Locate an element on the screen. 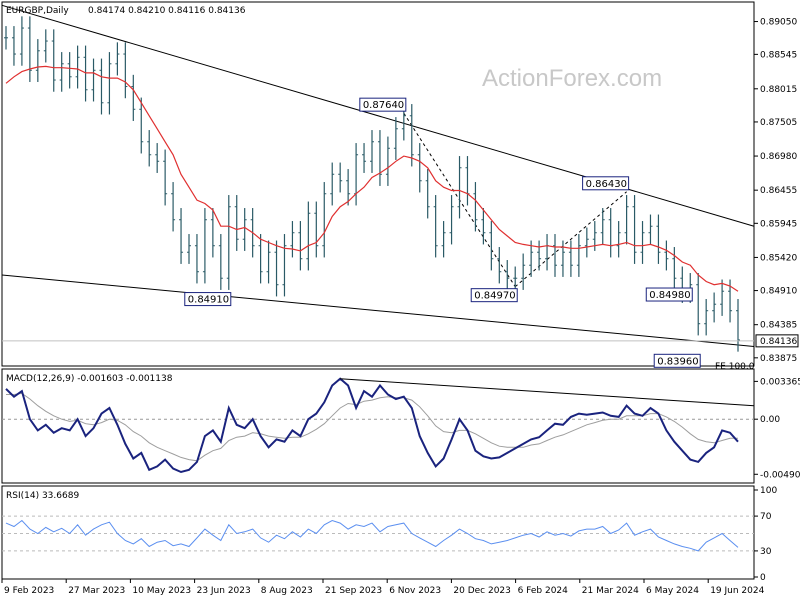  macd-tick-label: -0.004902 is located at coordinates (780, 475).